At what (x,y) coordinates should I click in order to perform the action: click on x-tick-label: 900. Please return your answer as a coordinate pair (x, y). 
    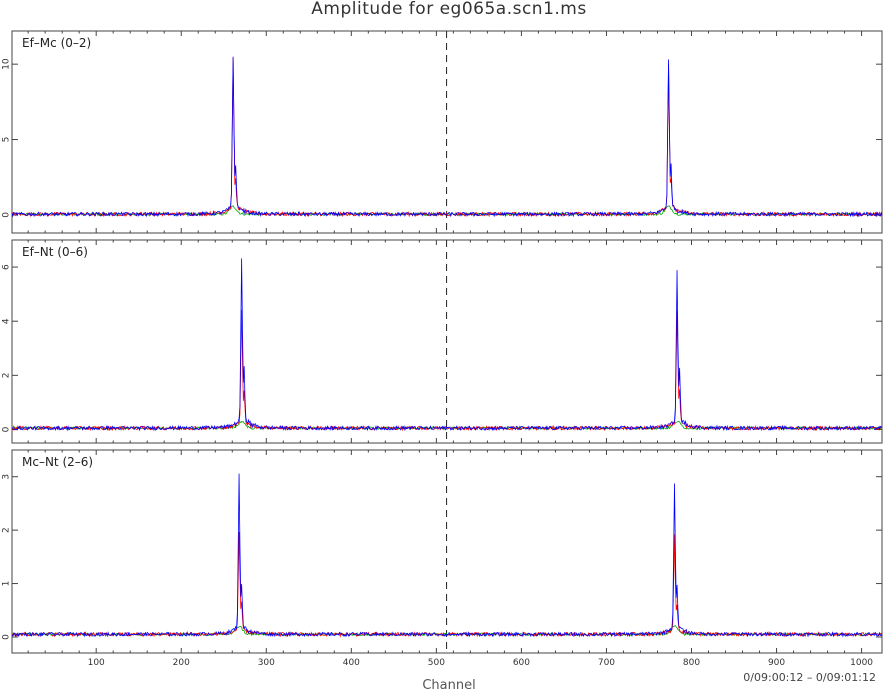
    Looking at the image, I should click on (776, 663).